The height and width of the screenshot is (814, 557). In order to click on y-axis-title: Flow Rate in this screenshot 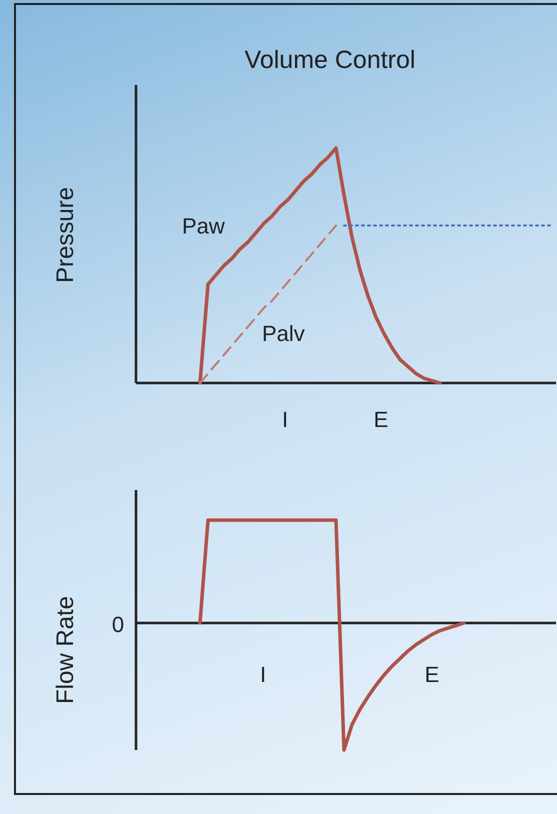, I will do `click(65, 650)`.